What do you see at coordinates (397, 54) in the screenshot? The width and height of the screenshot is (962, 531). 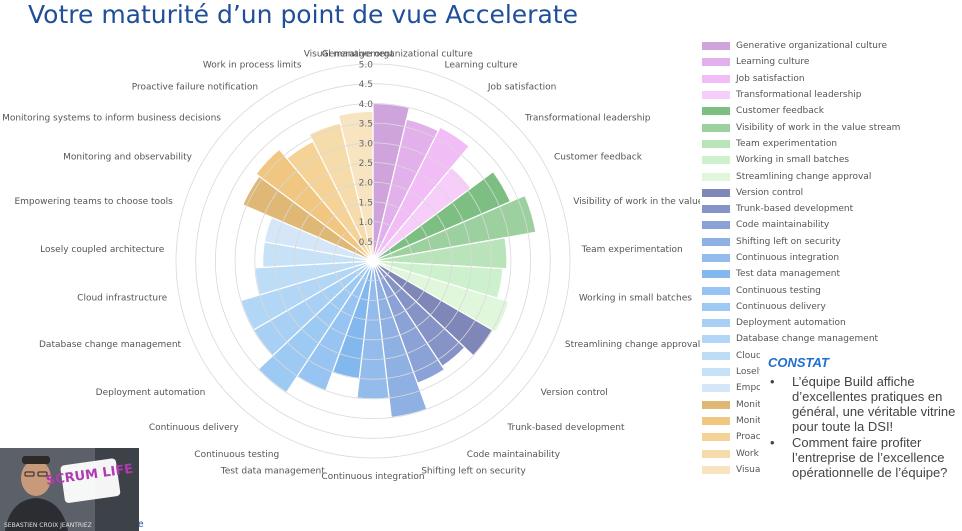 I see `category-label: Generative organizational culture` at bounding box center [397, 54].